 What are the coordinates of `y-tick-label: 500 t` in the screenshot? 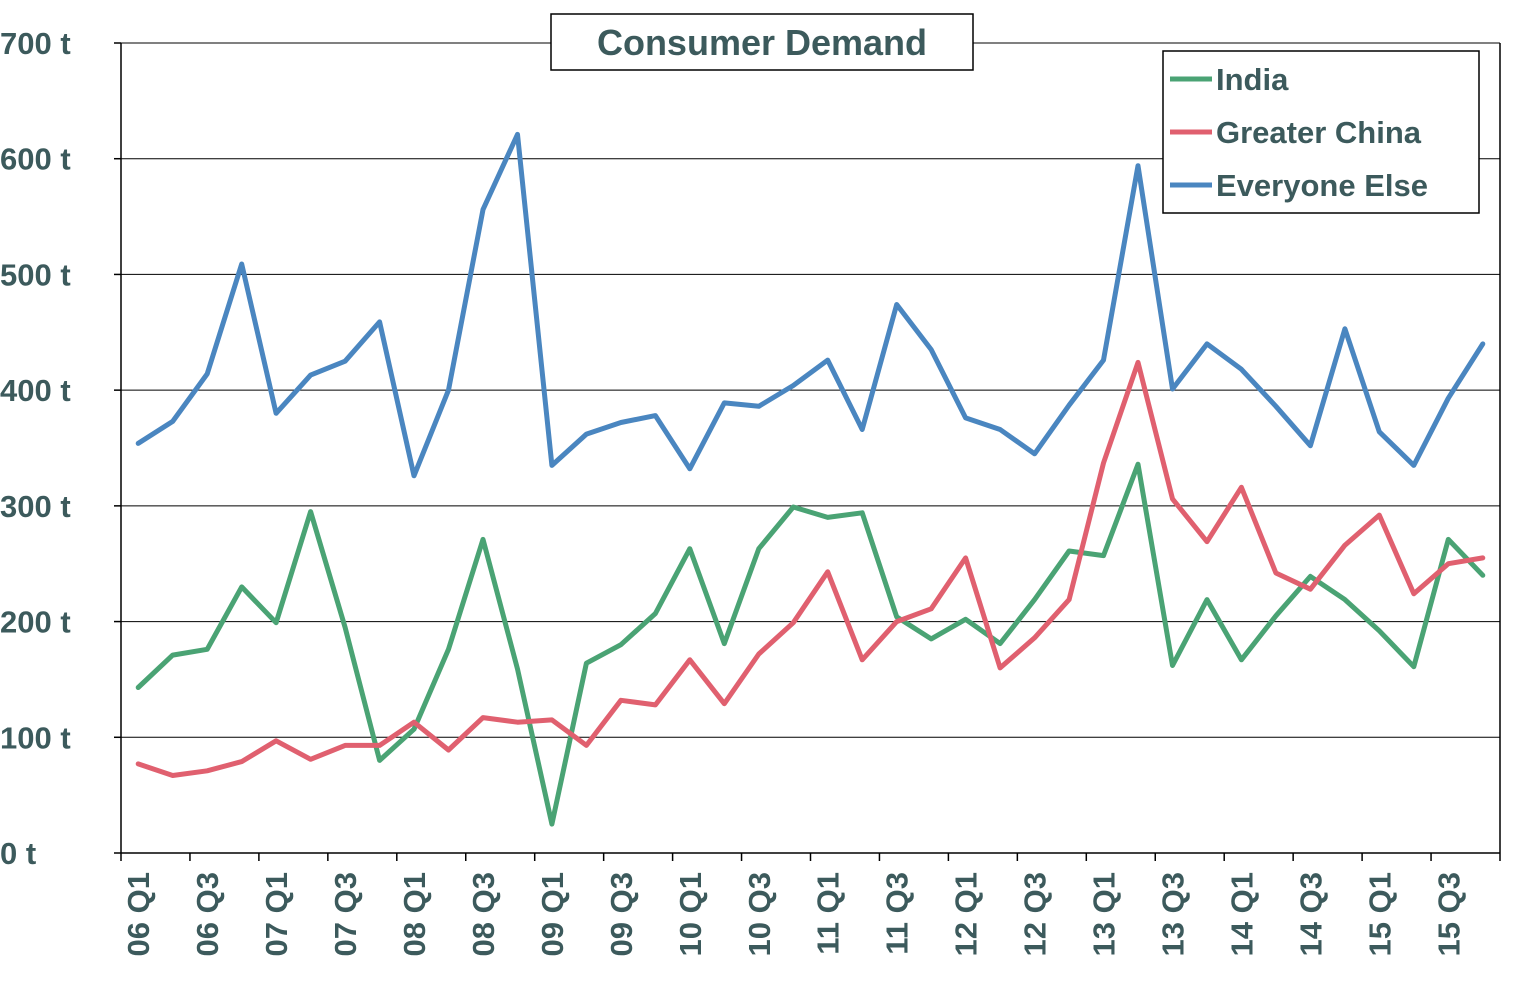 It's located at (35, 274).